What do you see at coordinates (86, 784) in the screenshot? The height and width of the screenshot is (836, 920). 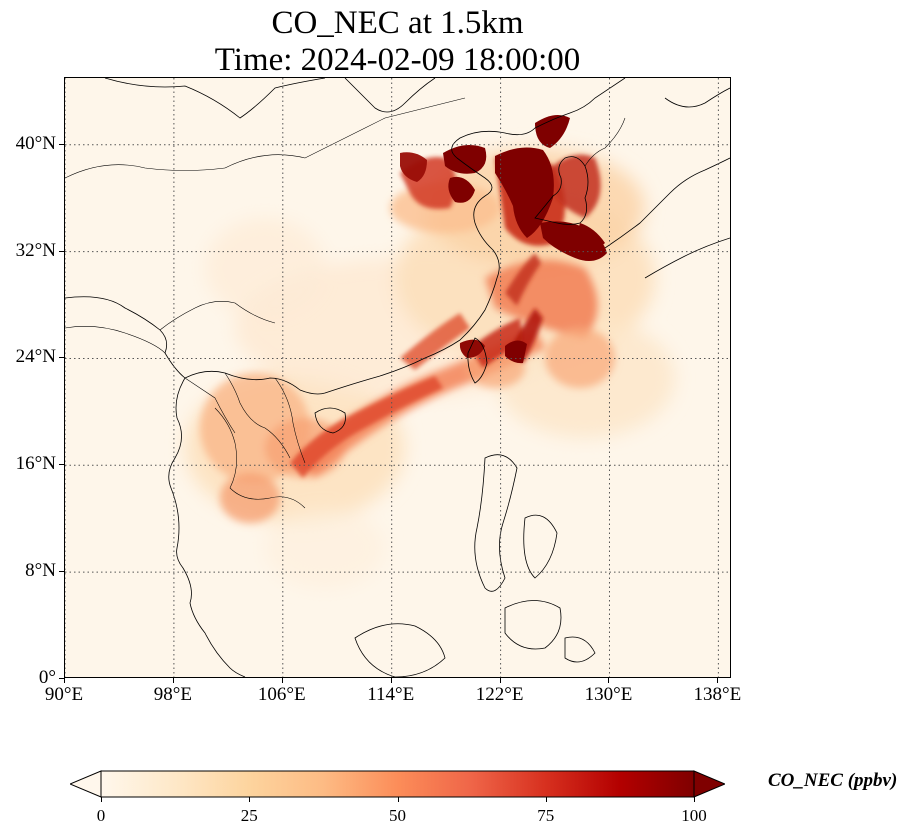 I see `colorbar-extend-min` at bounding box center [86, 784].